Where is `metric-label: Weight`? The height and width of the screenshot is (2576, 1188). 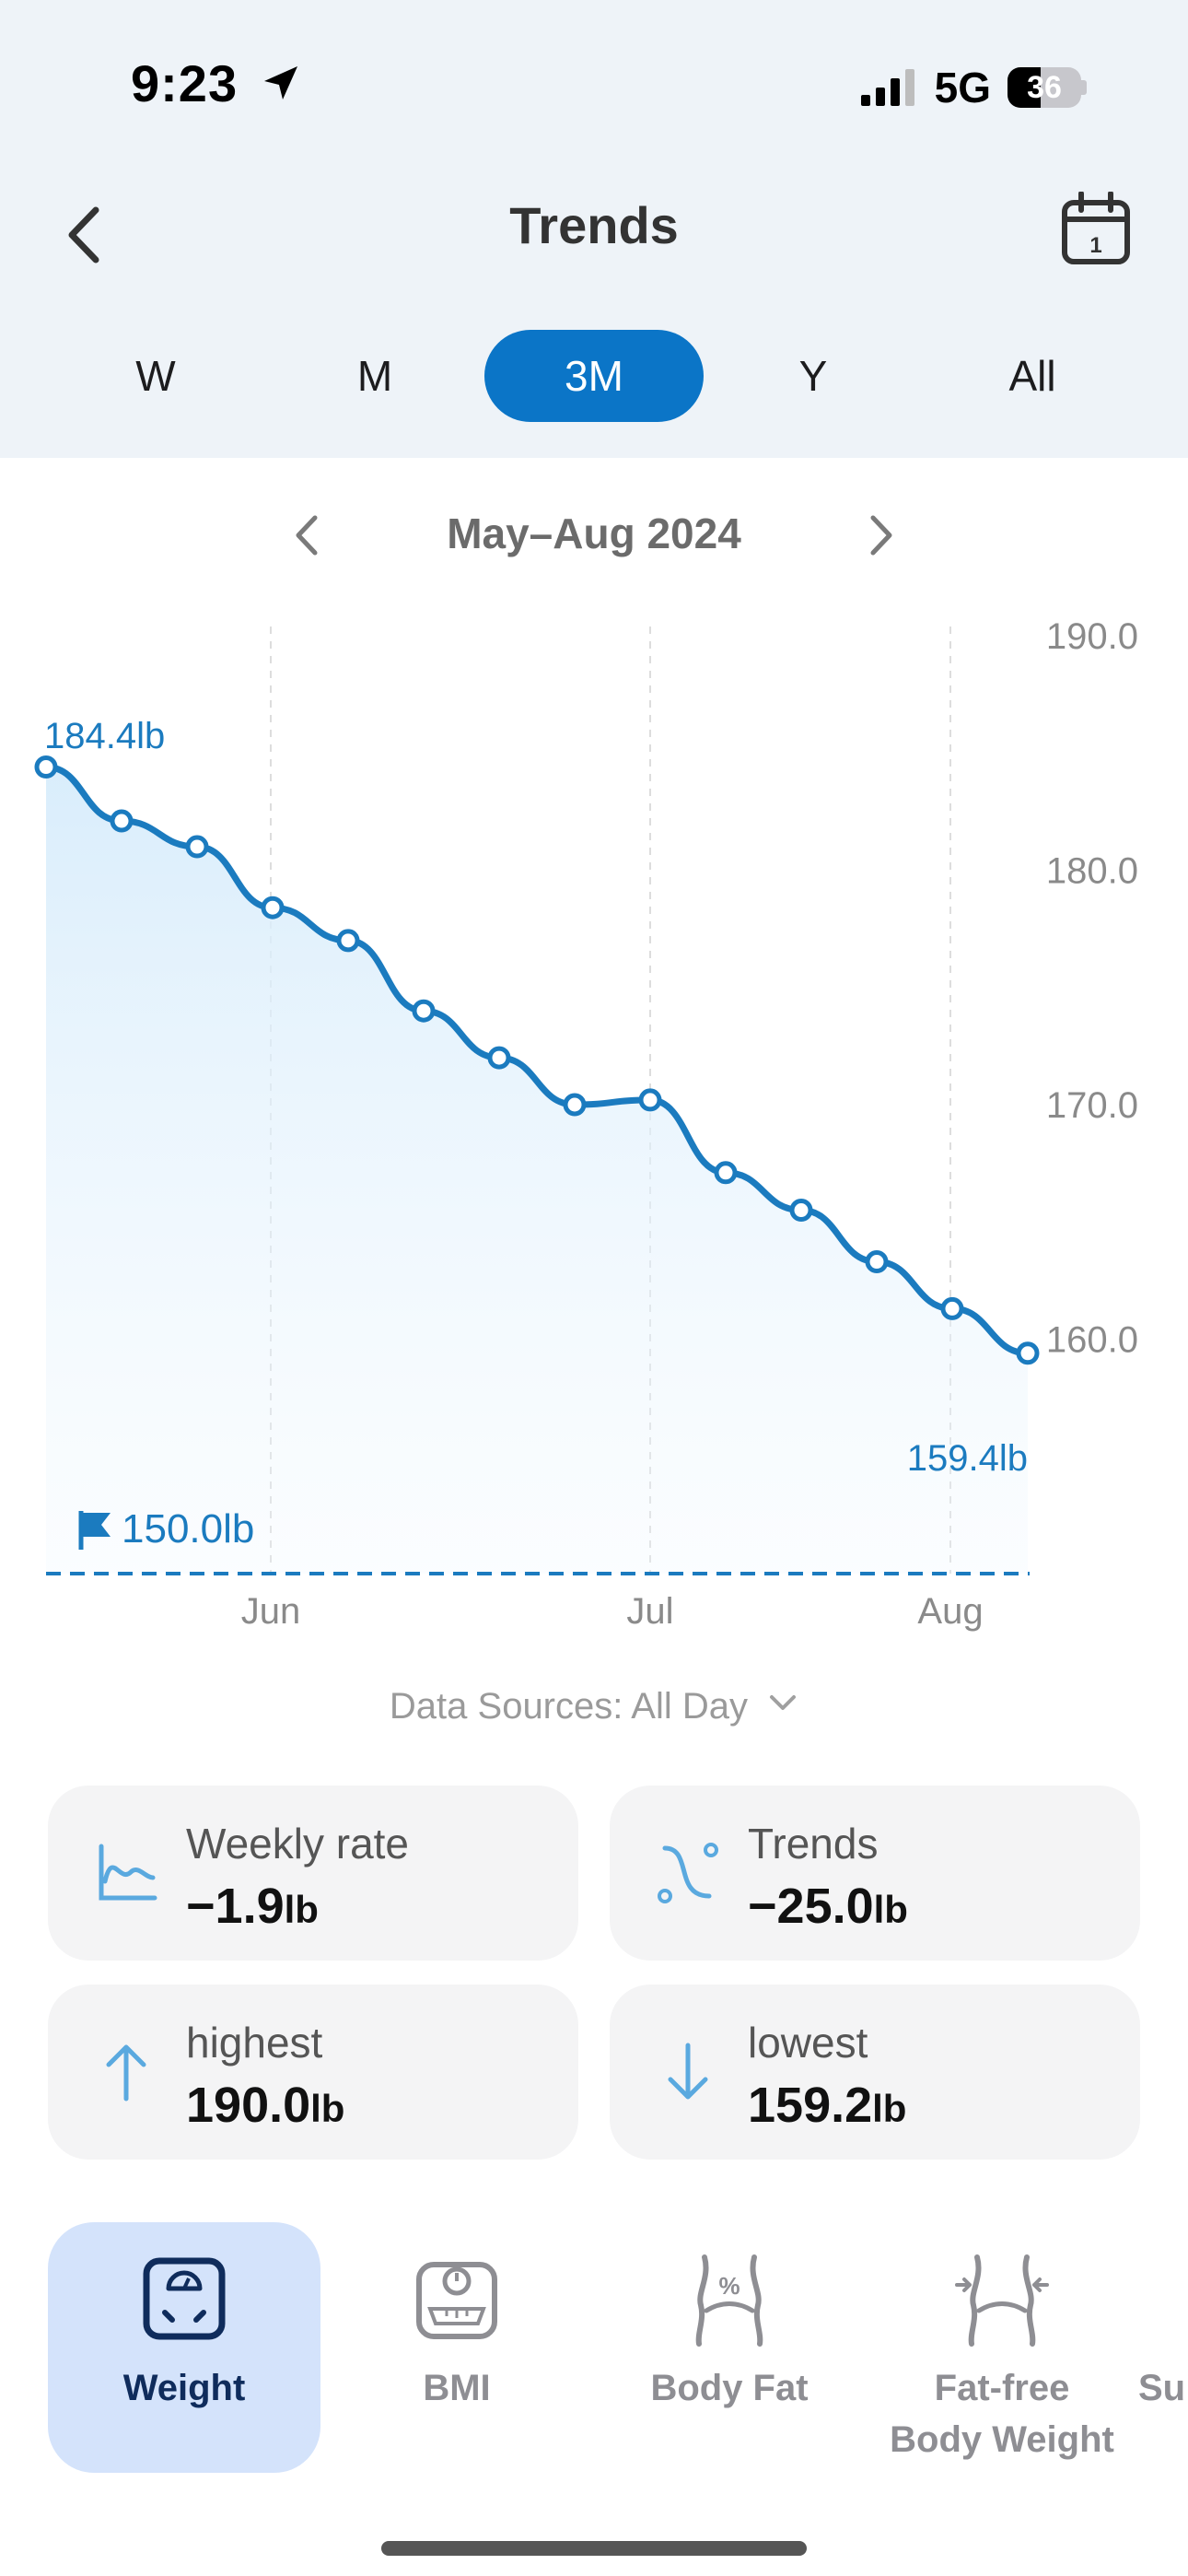 metric-label: Weight is located at coordinates (184, 2388).